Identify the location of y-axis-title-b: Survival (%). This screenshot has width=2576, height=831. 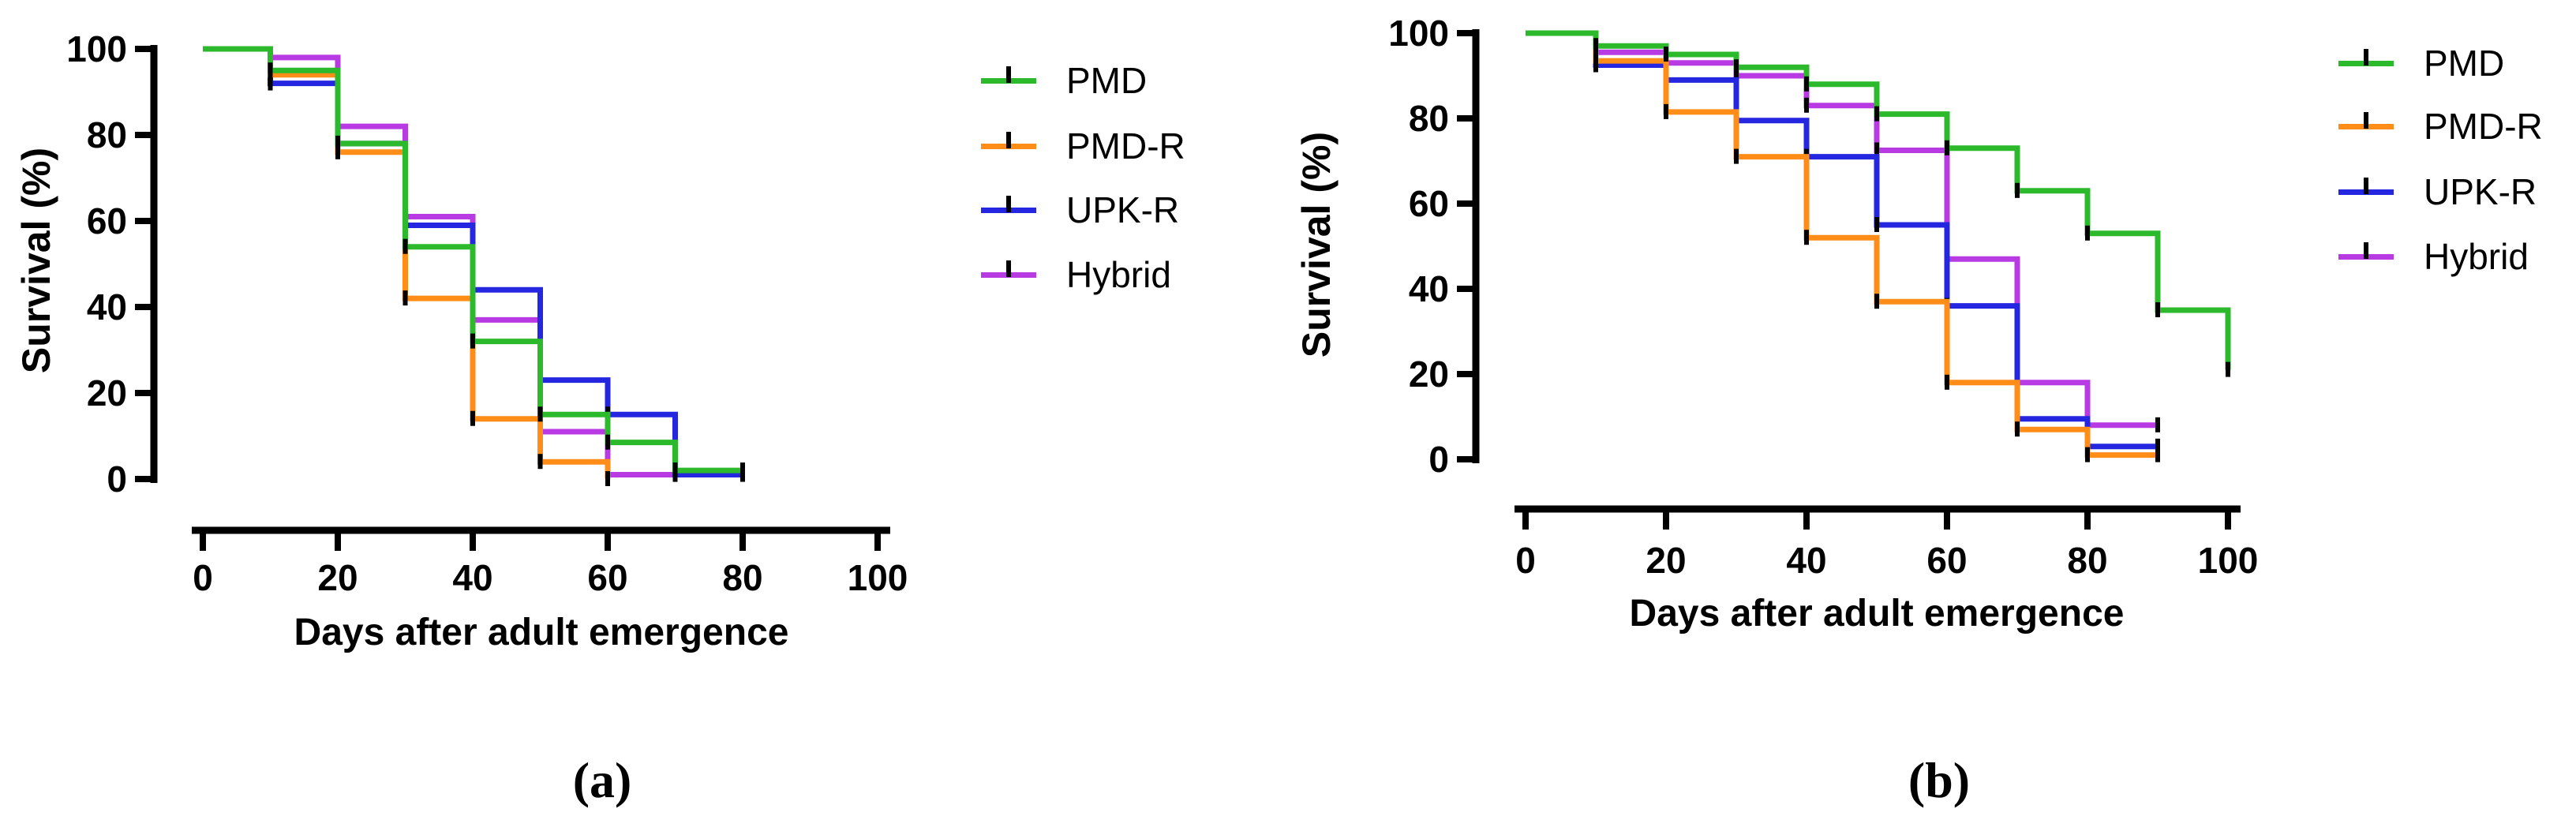
(1316, 245).